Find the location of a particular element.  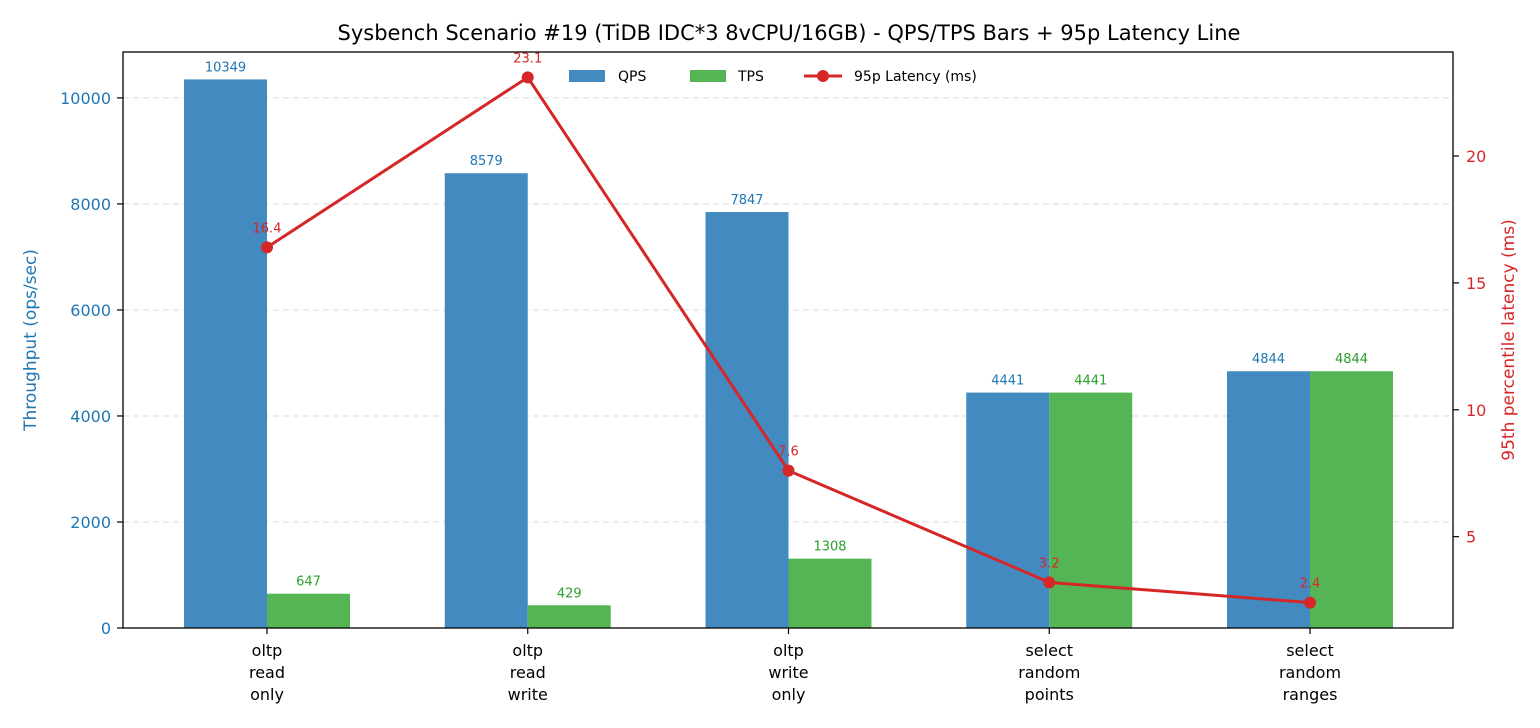

tps-value-label: 1308 is located at coordinates (829, 547).